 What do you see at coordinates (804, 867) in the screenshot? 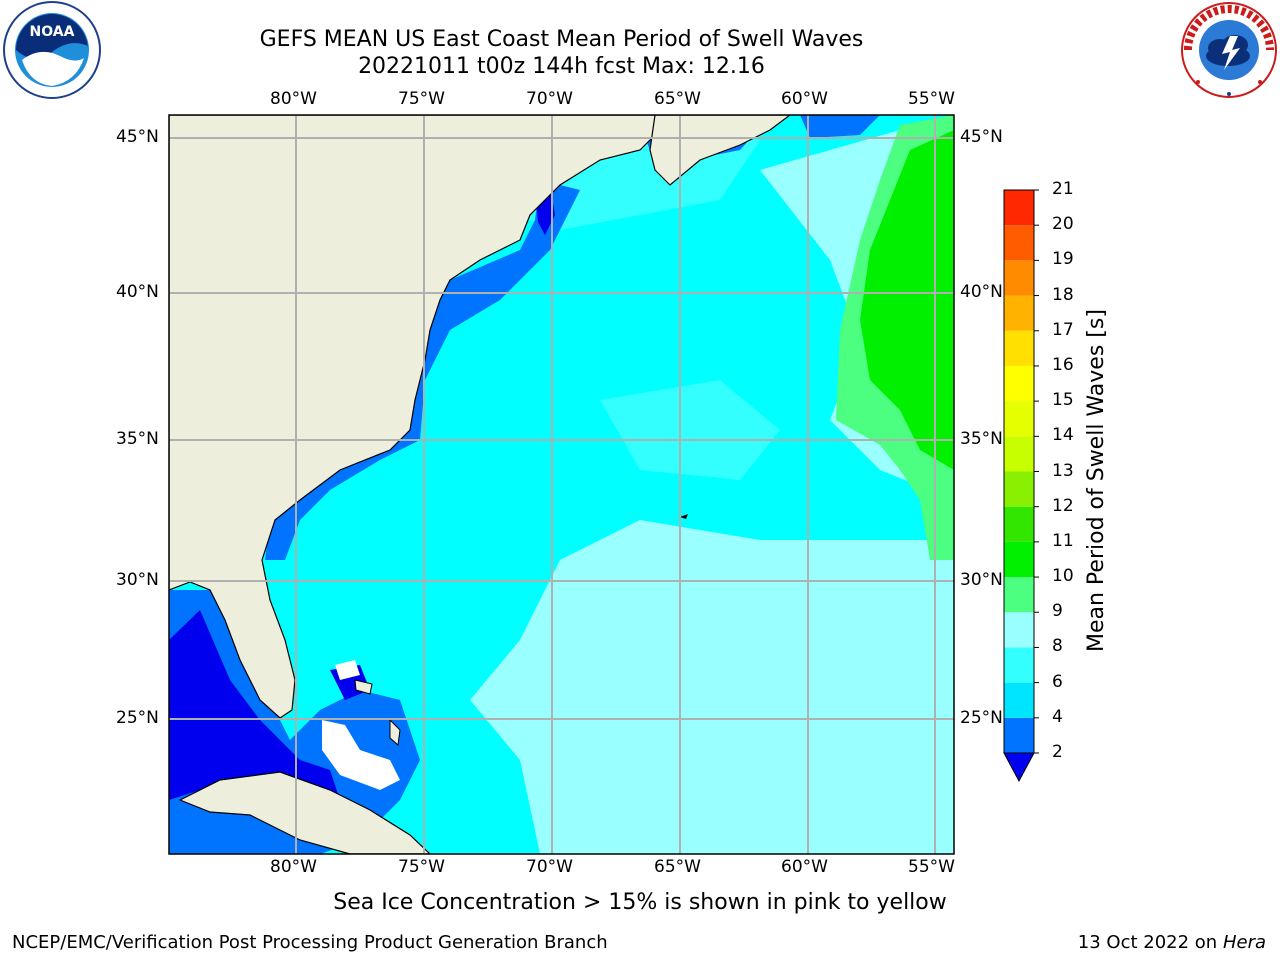
I see `lon-label-bottom: 60°W` at bounding box center [804, 867].